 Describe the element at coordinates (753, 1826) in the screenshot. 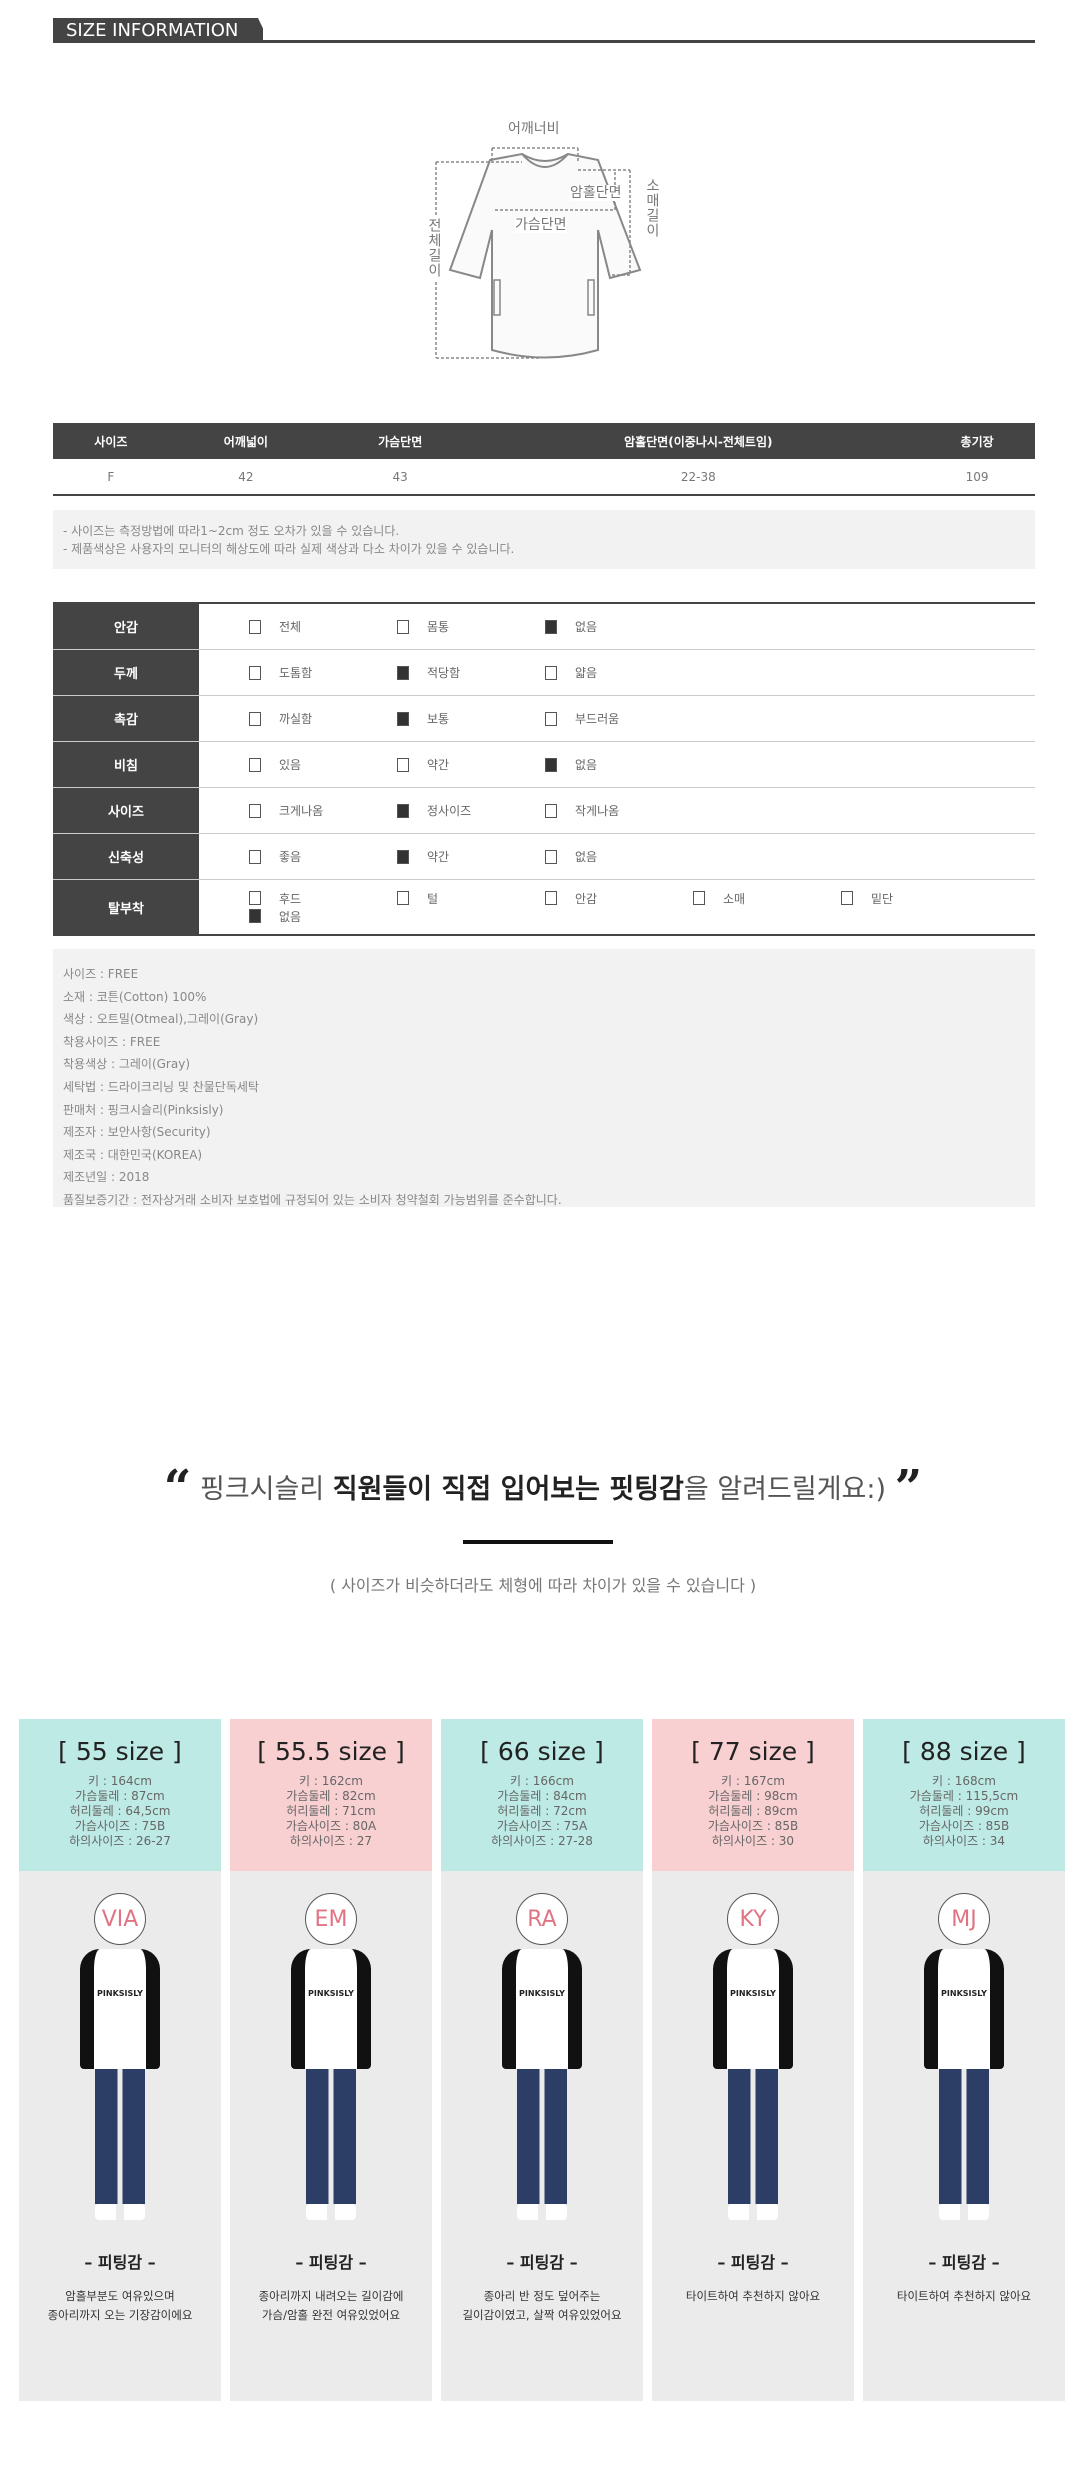

I see `stat-line: 가슴사이즈 : 85B` at that location.